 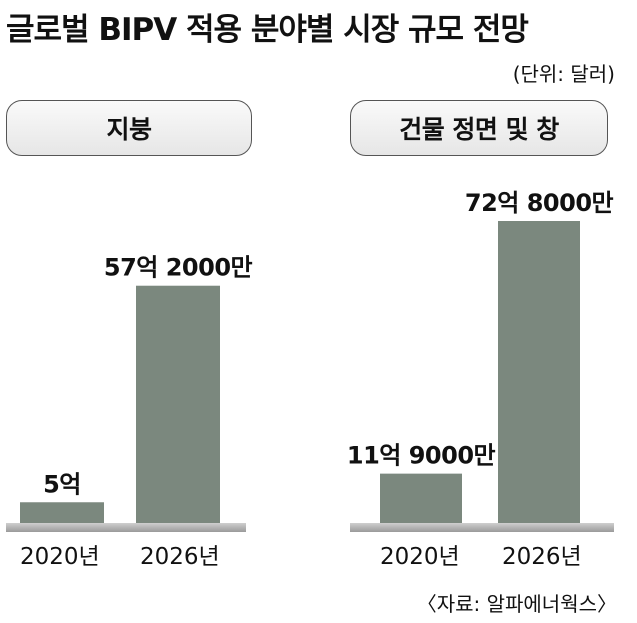 I want to click on chart-title: 글로벌 BIPV 적용 분야별 시장 규모 전망, so click(x=267, y=30).